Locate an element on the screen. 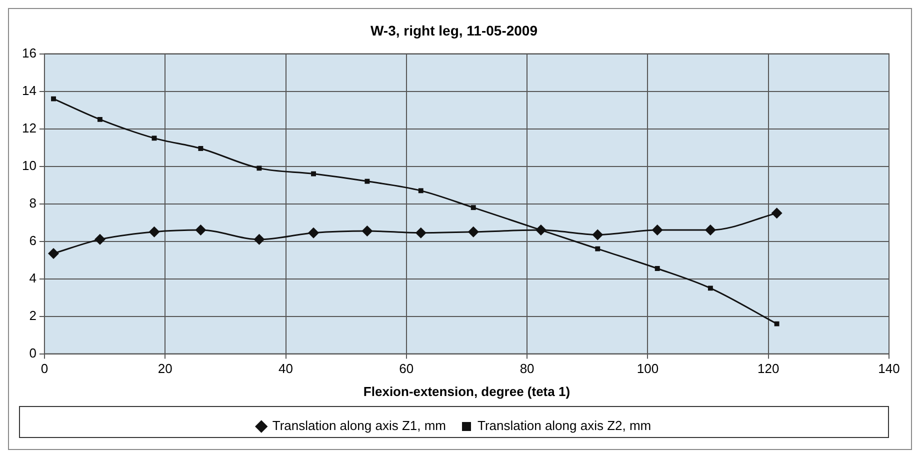 This screenshot has width=920, height=458. y-tick-label: 2 is located at coordinates (32, 315).